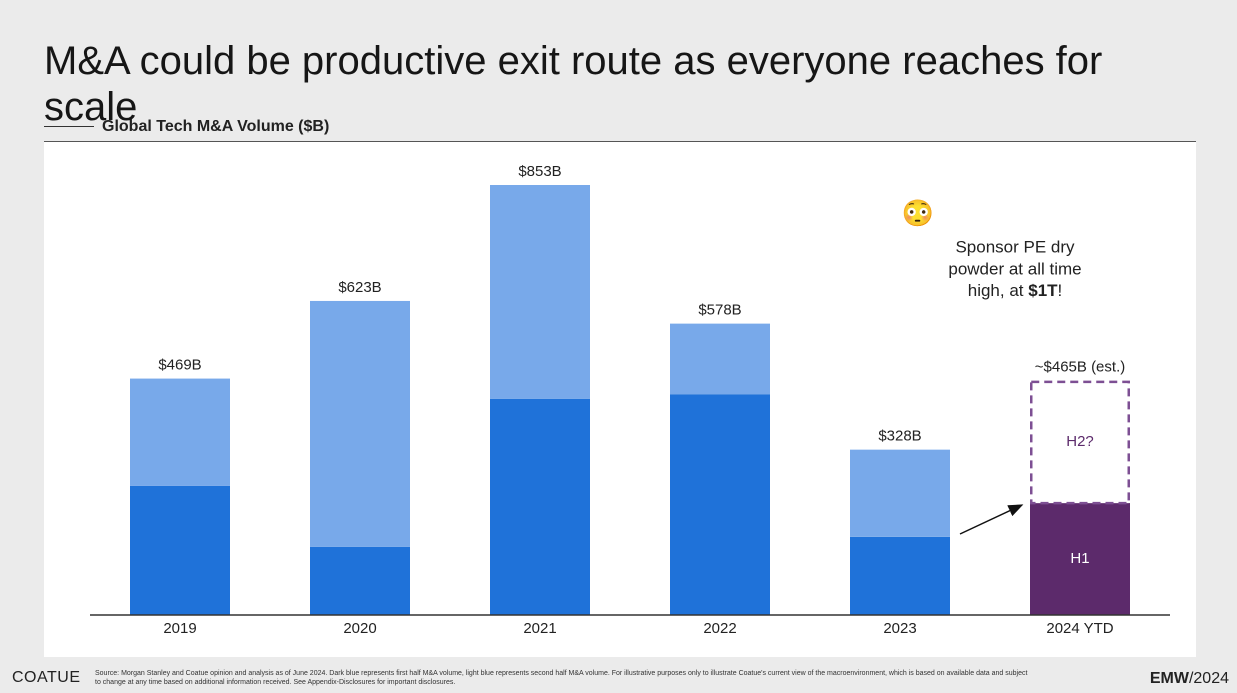 The width and height of the screenshot is (1237, 693). I want to click on footer-bold: EMW, so click(1169, 678).